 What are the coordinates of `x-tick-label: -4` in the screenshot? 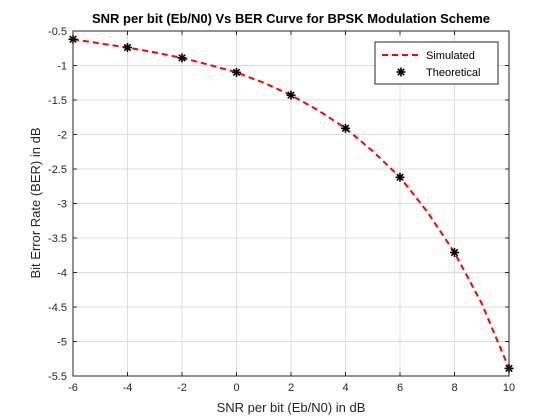 It's located at (128, 388).